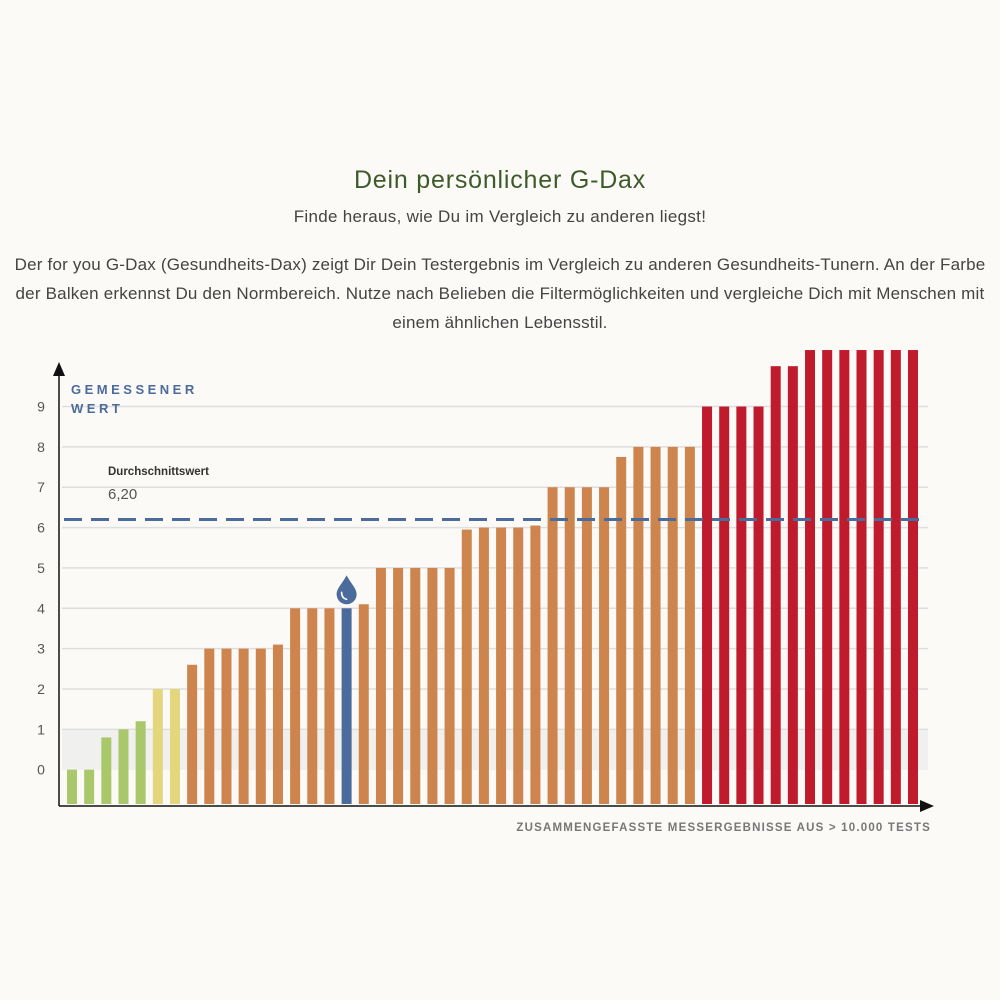  What do you see at coordinates (59, 369) in the screenshot?
I see `y-axis-arrow-icon` at bounding box center [59, 369].